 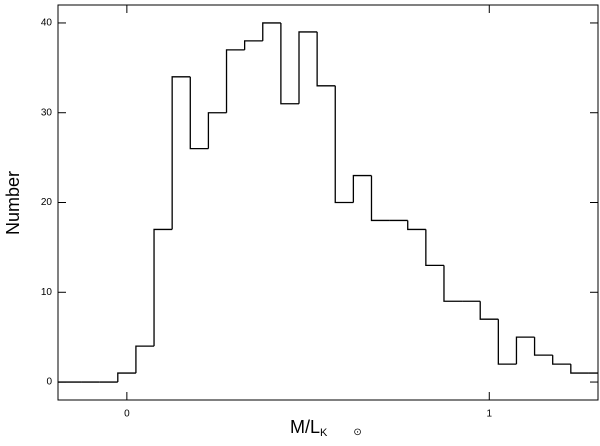 I want to click on x-axis-label: M/LK ⊙, so click(x=326, y=428).